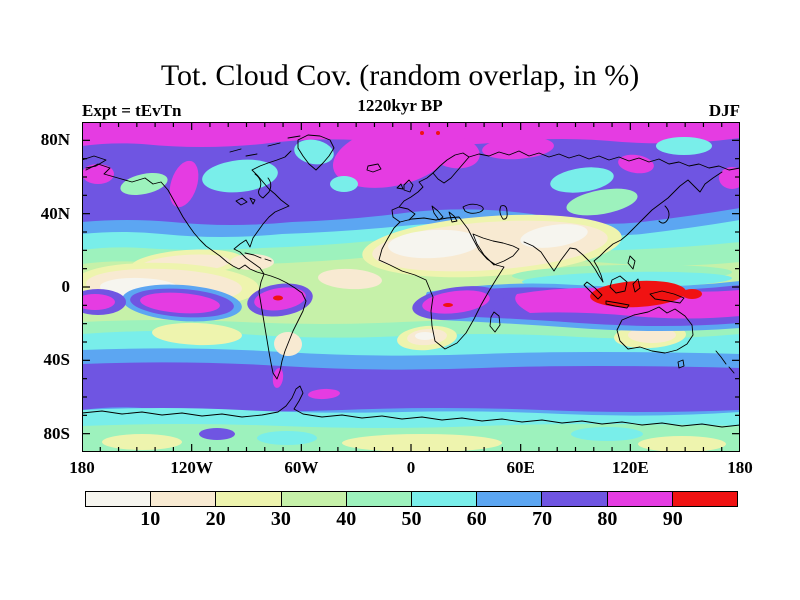 This screenshot has width=800, height=600. Describe the element at coordinates (37, 287) in the screenshot. I see `y-axis-labels: 80N 40N 0 40S 80S` at that location.